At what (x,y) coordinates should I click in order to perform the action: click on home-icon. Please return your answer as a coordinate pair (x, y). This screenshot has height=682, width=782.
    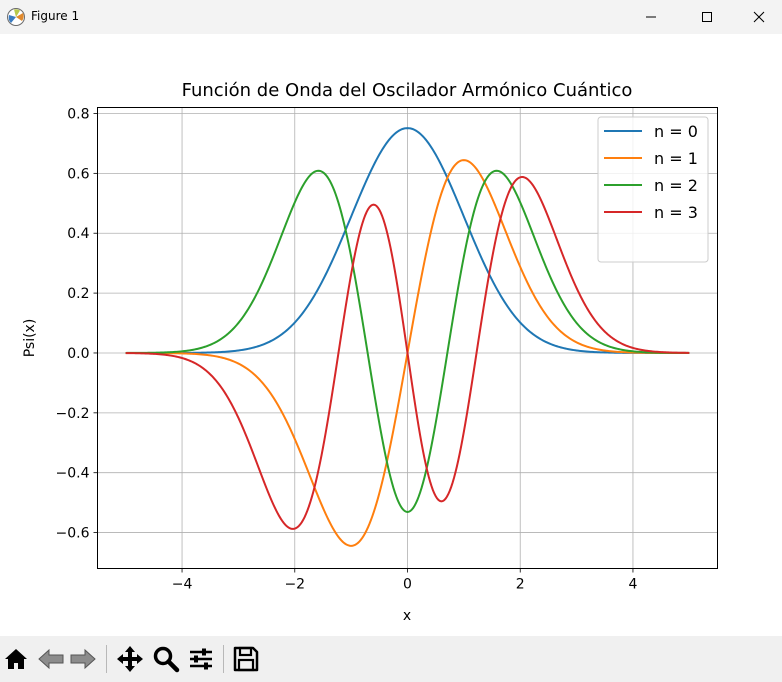
    Looking at the image, I should click on (16, 659).